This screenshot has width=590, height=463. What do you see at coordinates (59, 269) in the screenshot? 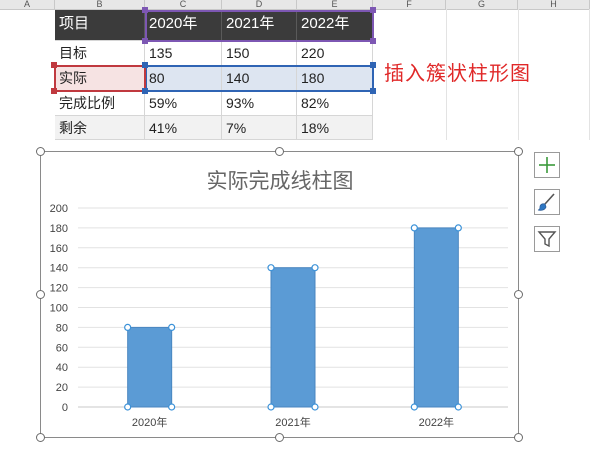
I see `y-tick-label: 140` at bounding box center [59, 269].